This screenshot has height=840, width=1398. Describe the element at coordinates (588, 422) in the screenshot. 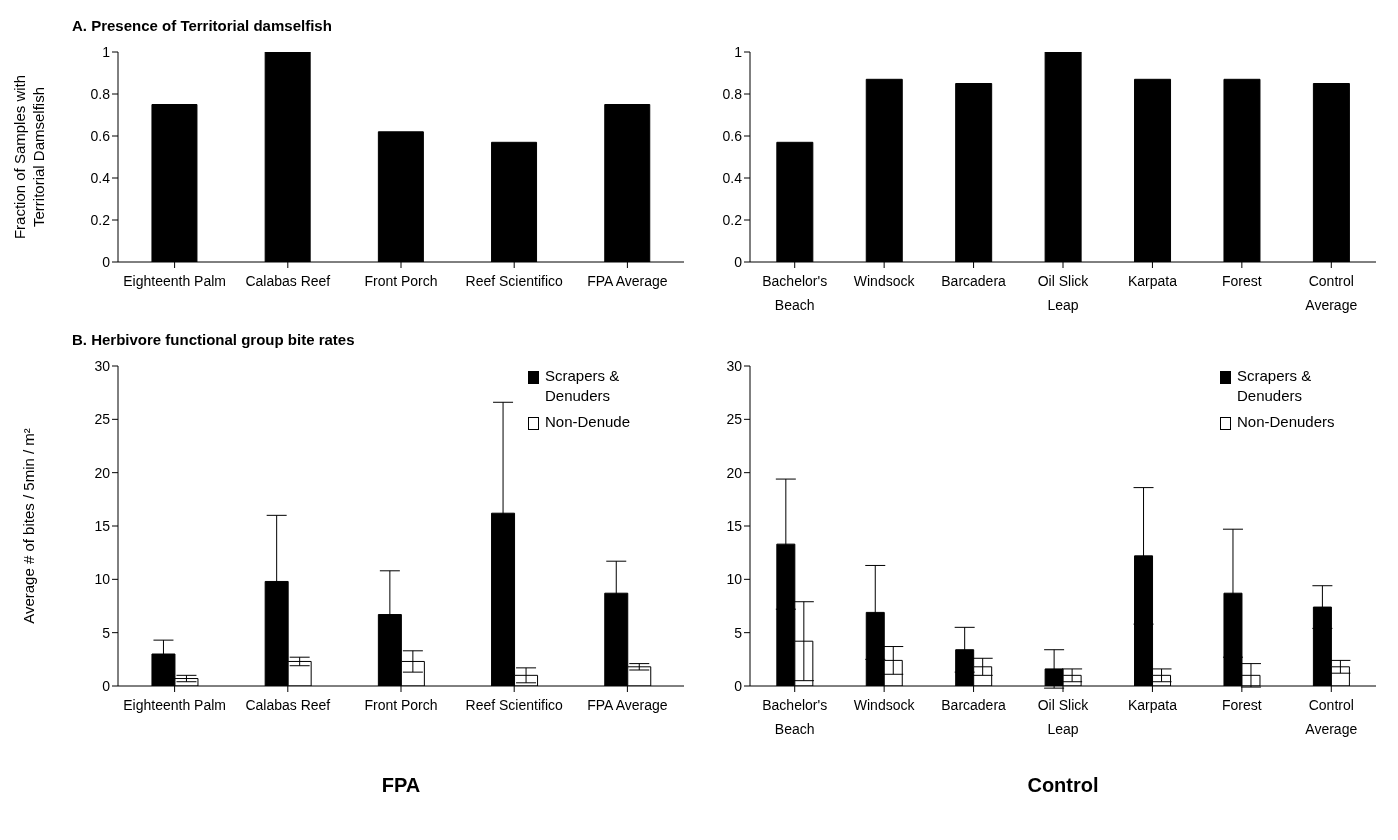

I see `legend-label: Non-Denude` at that location.